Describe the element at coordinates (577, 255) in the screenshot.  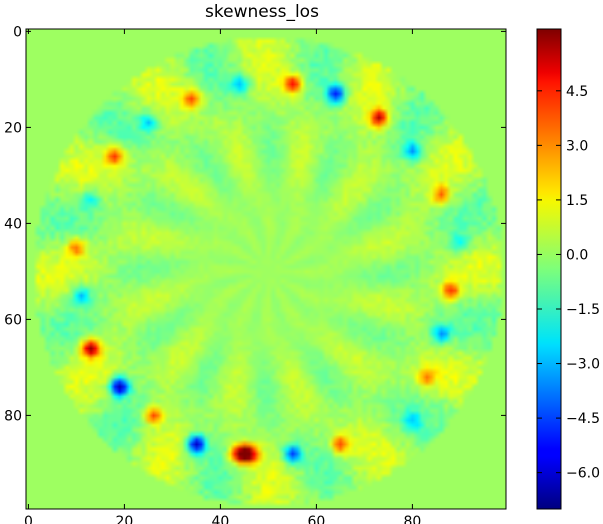
I see `colorbar-tick-label: 0.0` at that location.